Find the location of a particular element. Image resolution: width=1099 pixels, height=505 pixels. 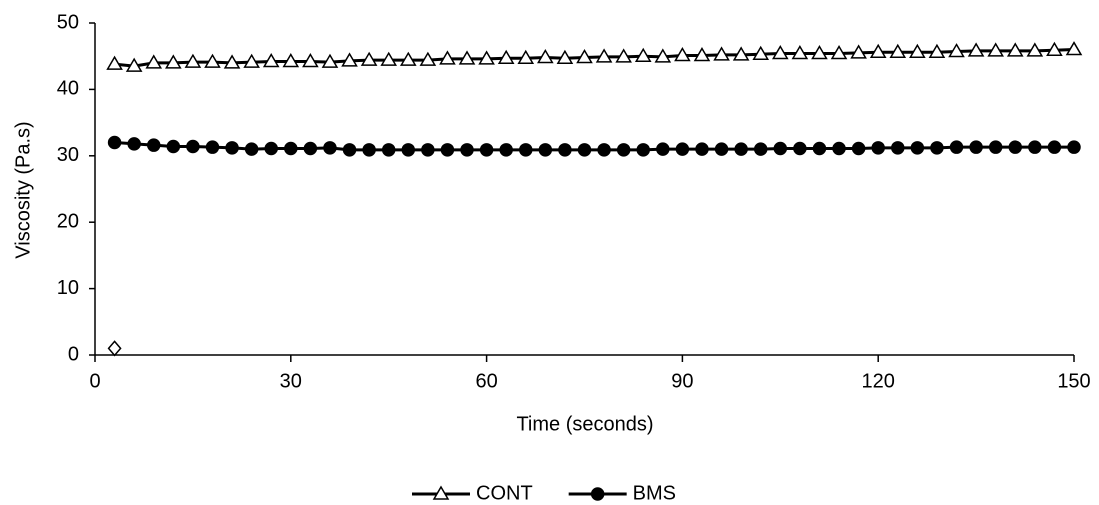

series-line is located at coordinates (594, 146).